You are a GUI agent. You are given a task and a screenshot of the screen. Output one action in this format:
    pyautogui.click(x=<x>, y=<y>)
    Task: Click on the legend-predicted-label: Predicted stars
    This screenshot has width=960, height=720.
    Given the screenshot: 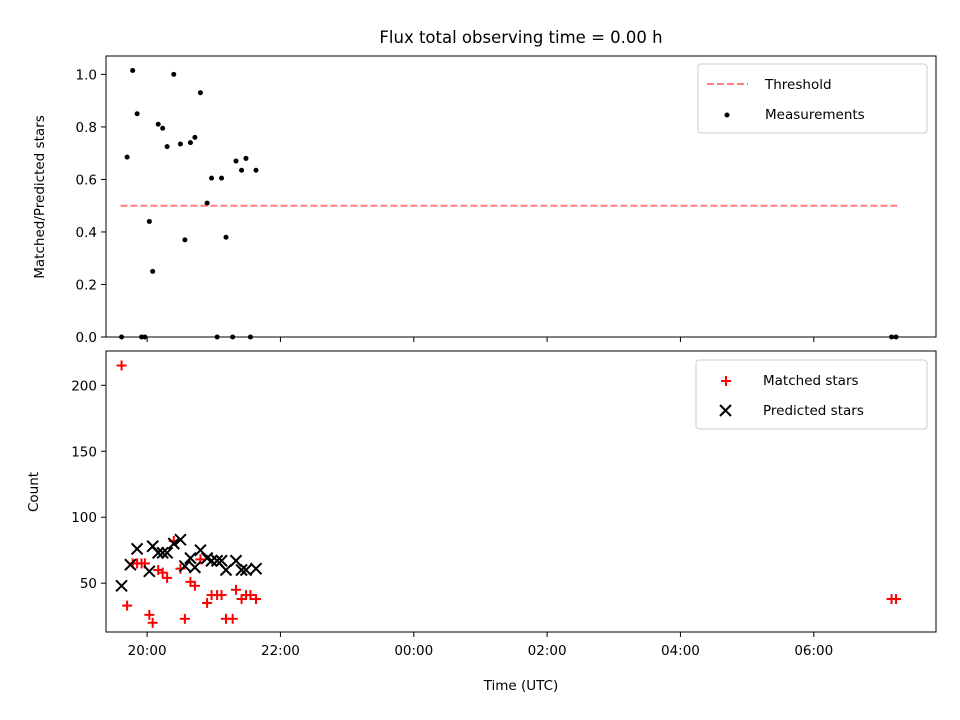 What is the action you would take?
    pyautogui.click(x=813, y=411)
    